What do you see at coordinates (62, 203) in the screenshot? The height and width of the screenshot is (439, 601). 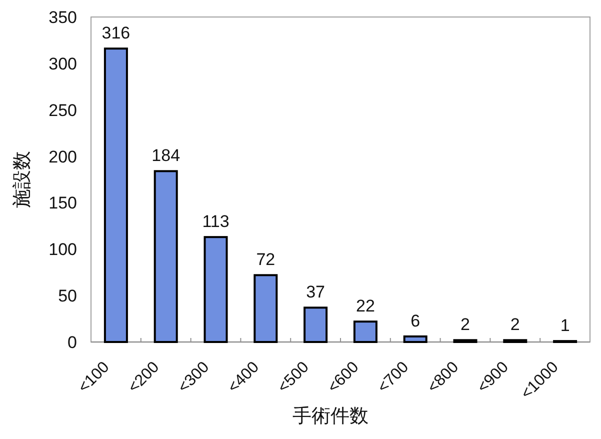 I see `y-tick-label: 150` at bounding box center [62, 203].